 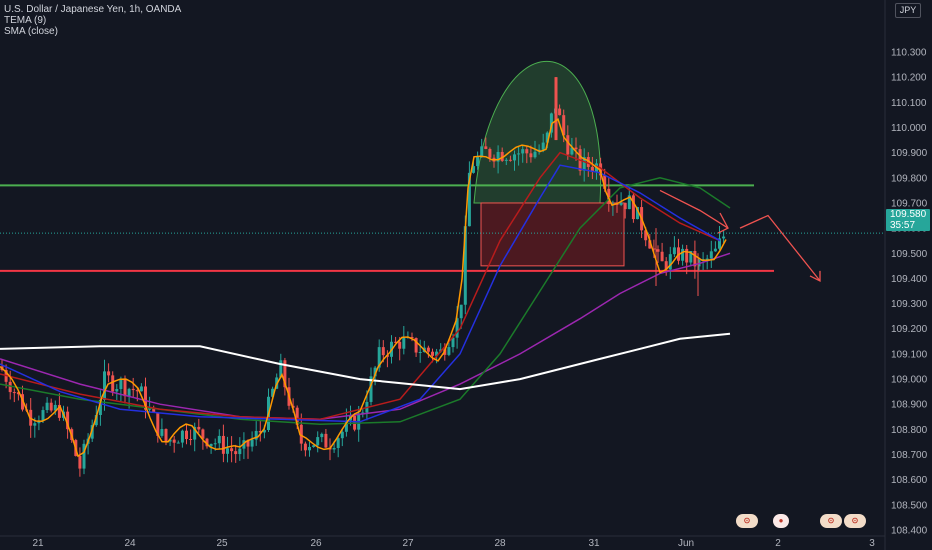 What do you see at coordinates (38, 543) in the screenshot?
I see `x-tick-label: 21` at bounding box center [38, 543].